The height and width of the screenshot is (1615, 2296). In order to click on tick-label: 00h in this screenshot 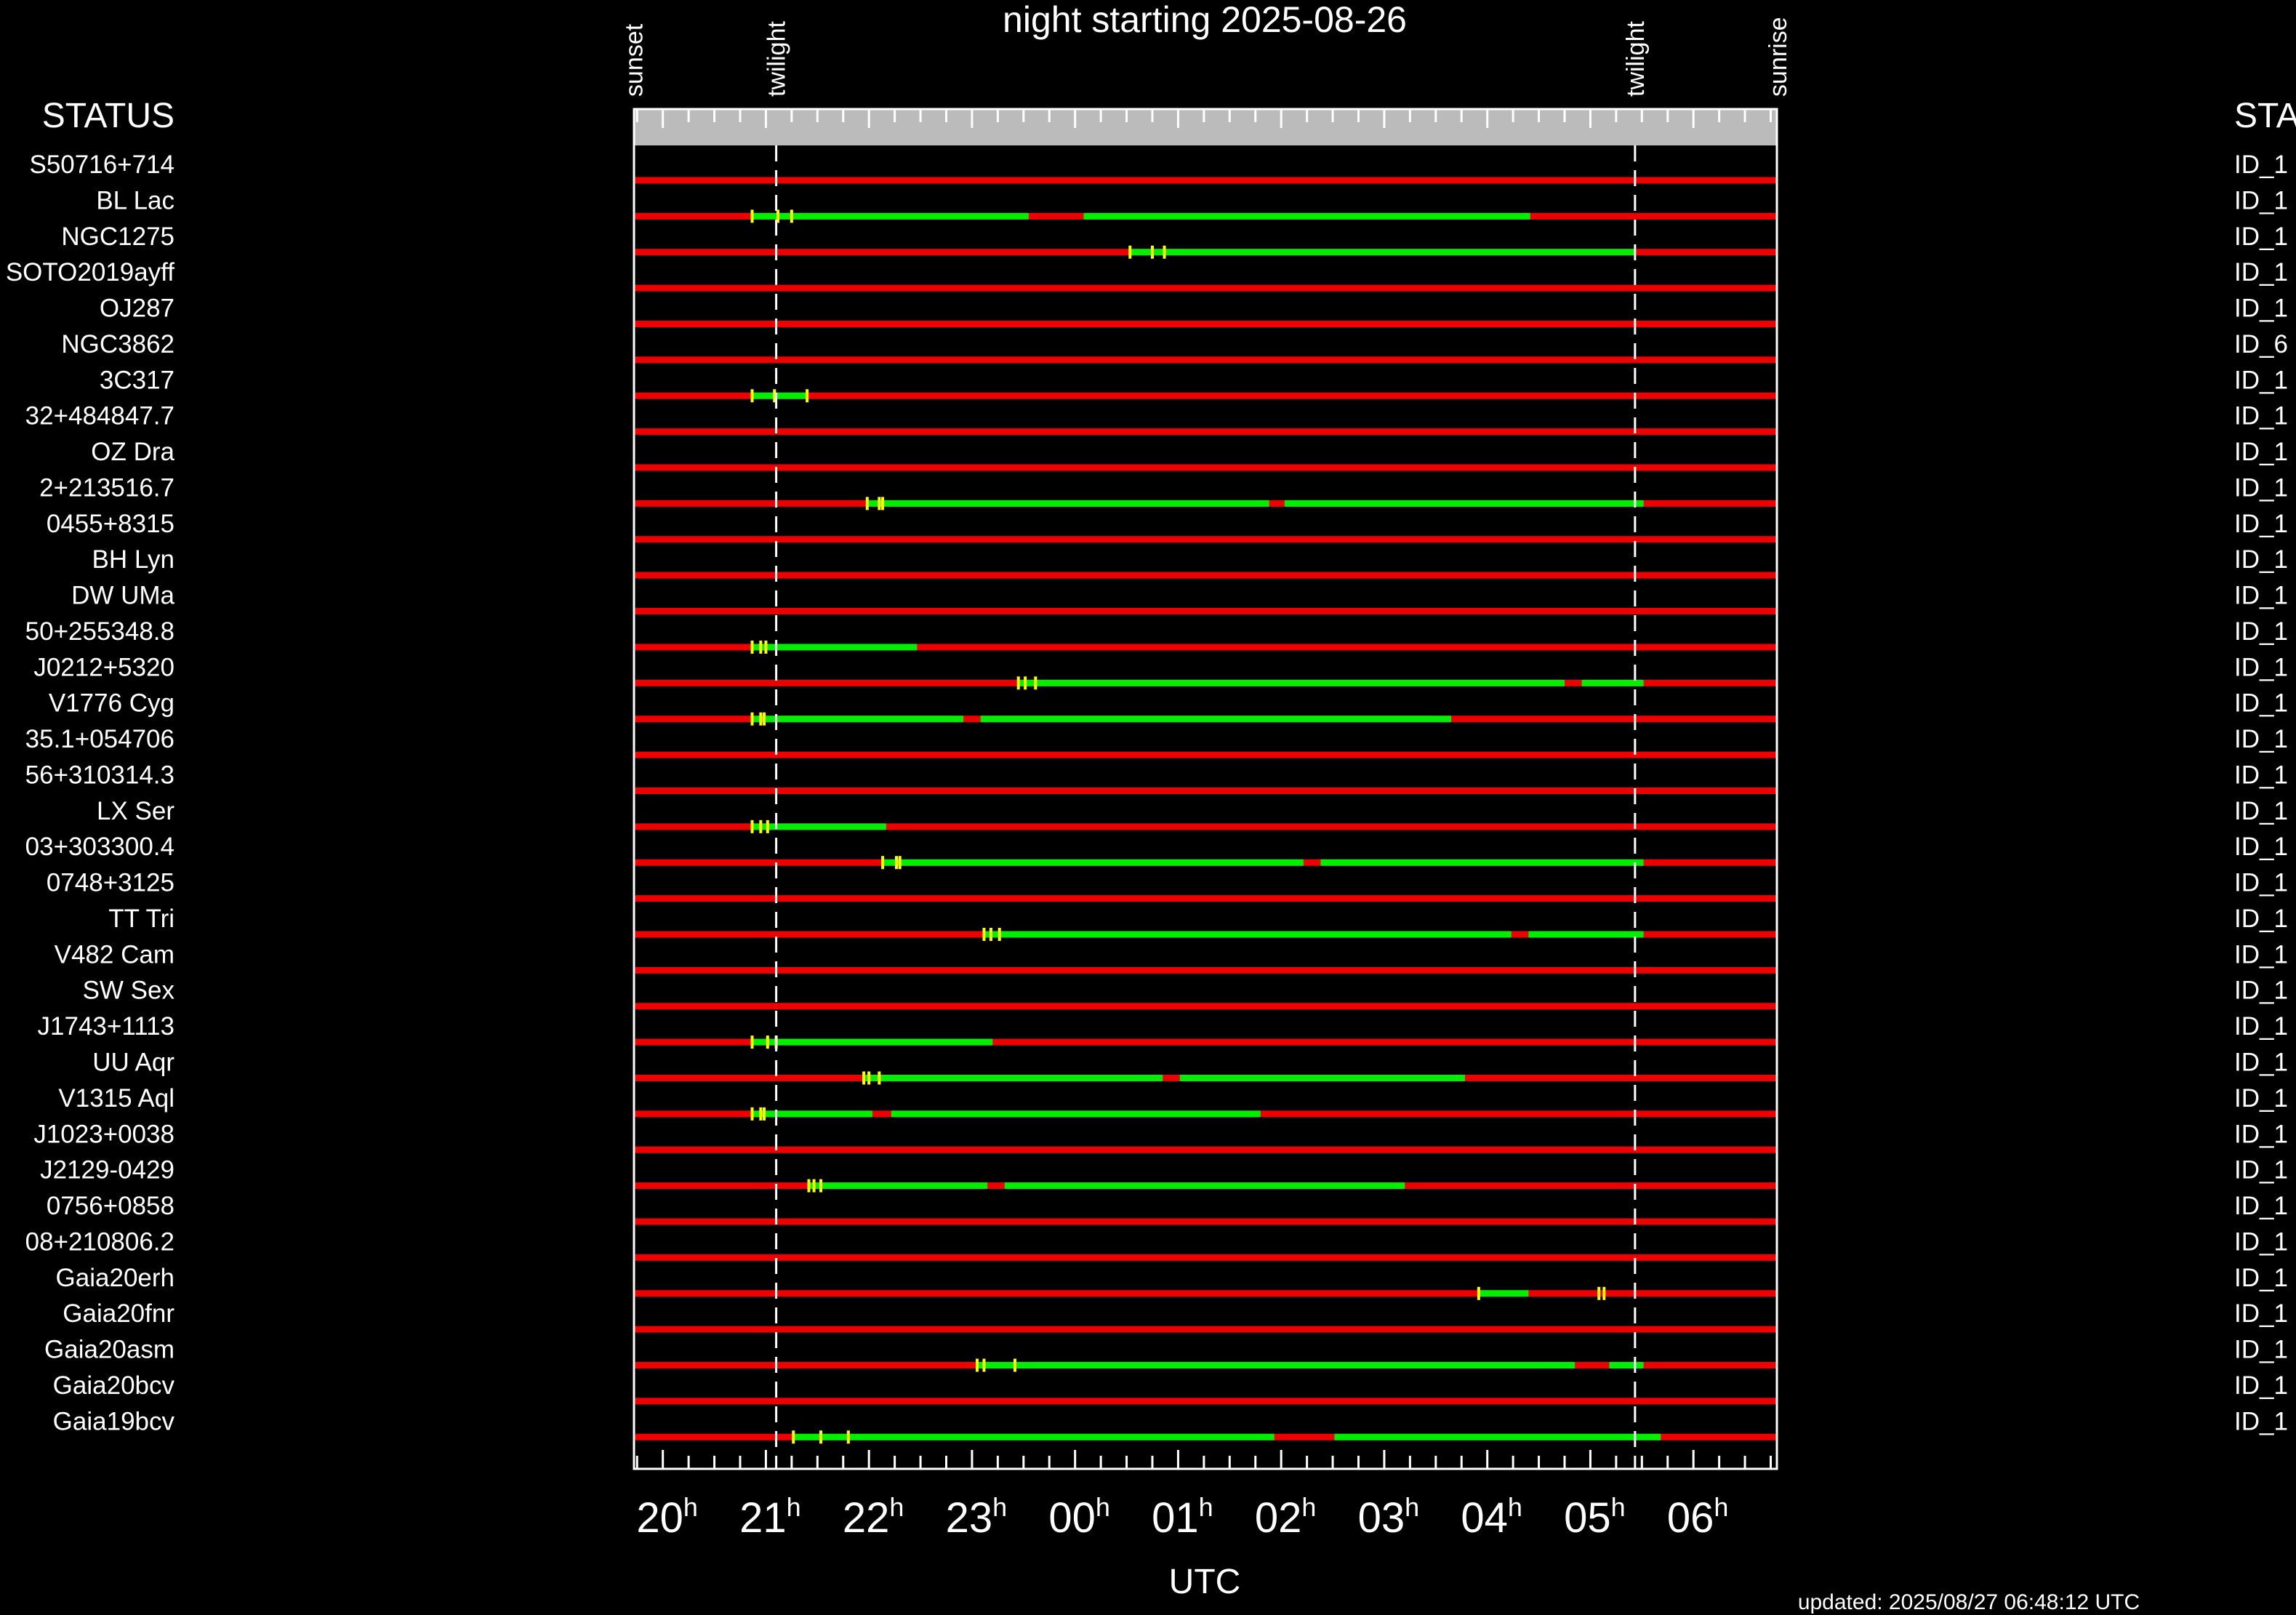, I will do `click(1079, 1517)`.